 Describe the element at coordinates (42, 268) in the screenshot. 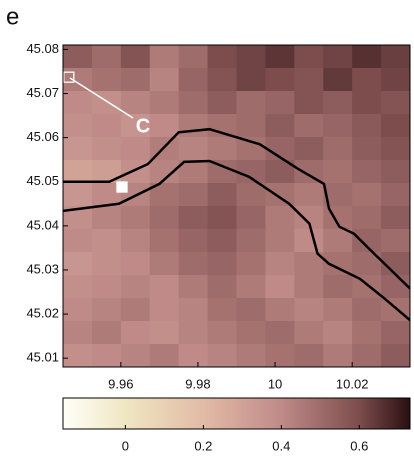

I see `y-tick-label: 45.03` at that location.